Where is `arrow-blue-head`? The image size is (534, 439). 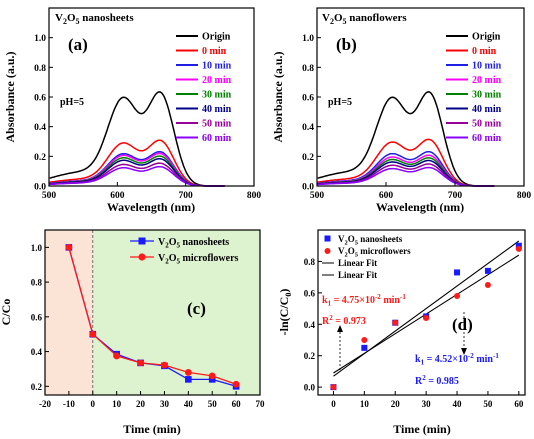 arrow-blue-head is located at coordinates (464, 351).